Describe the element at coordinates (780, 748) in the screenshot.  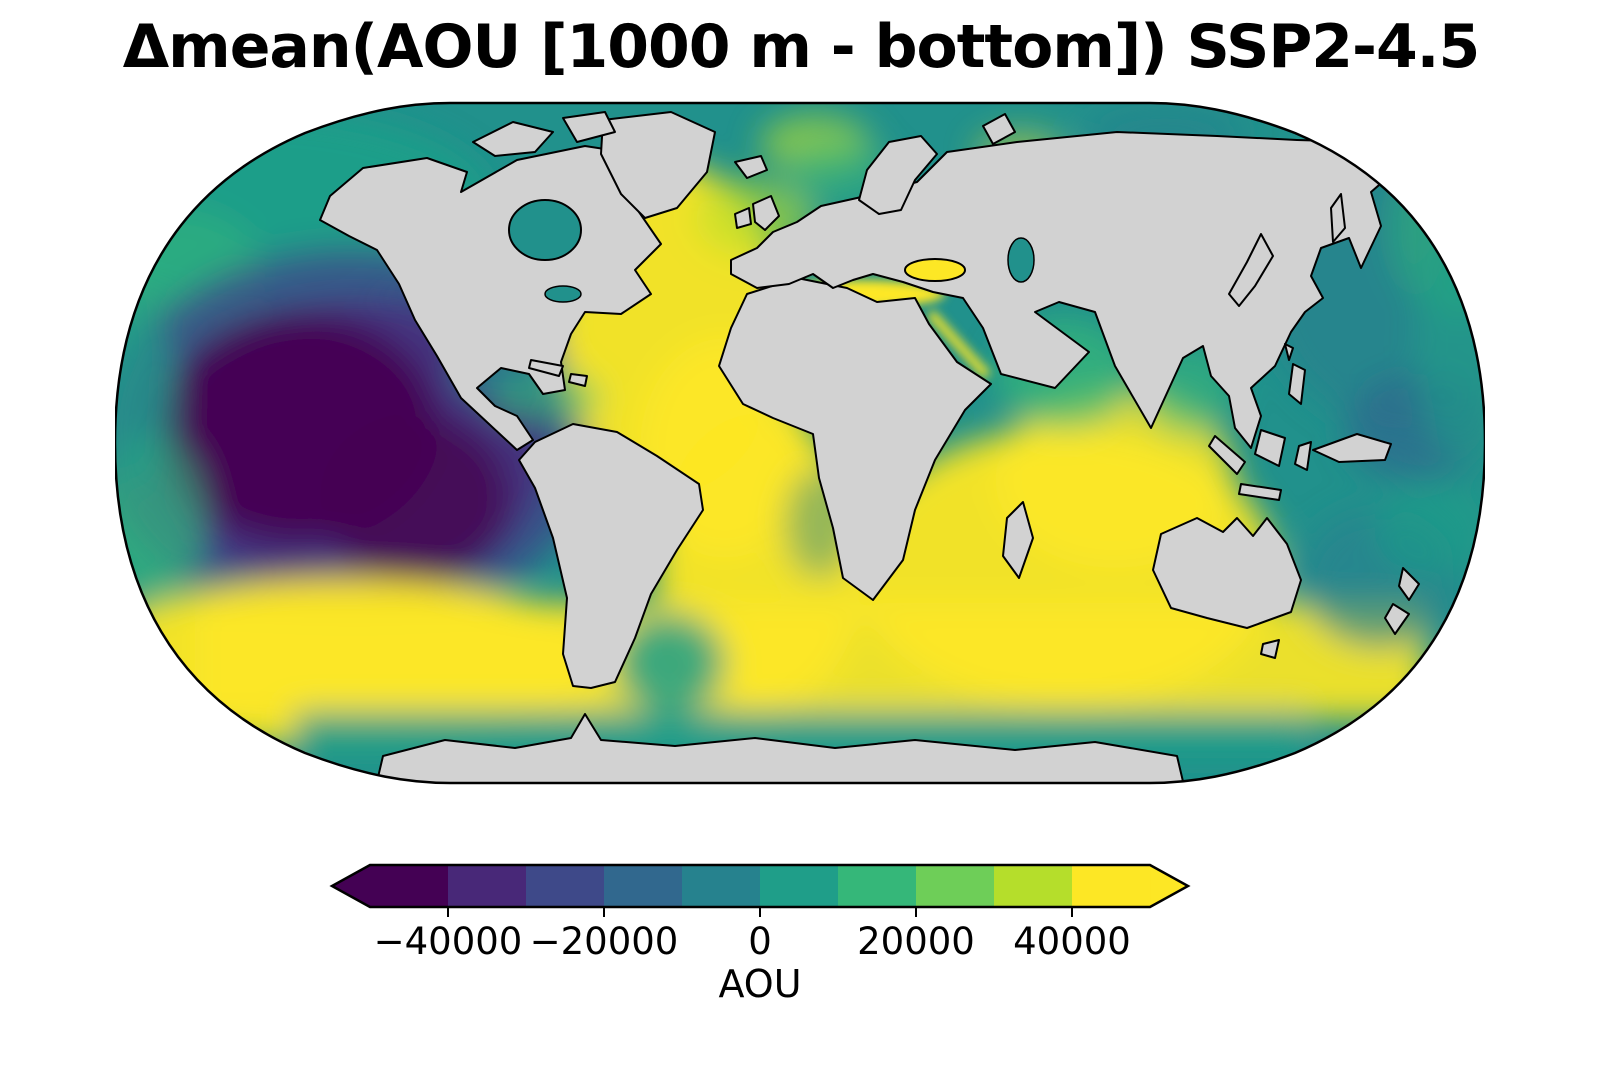
I see `land-antarctica` at that location.